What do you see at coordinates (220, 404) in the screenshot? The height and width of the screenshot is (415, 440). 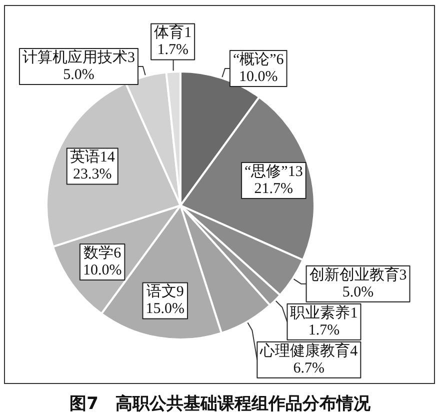 I see `text: 图7 高职公共基础课程组作品分布情况` at bounding box center [220, 404].